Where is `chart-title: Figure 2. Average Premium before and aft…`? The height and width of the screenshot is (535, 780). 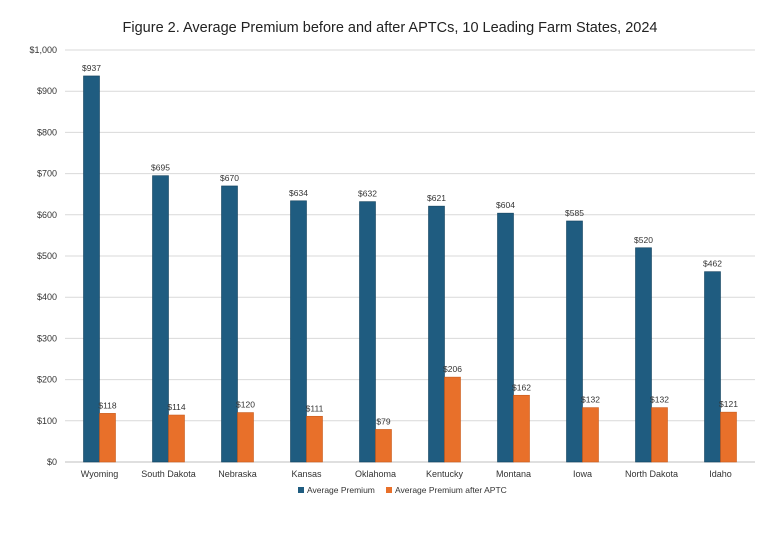 chart-title: Figure 2. Average Premium before and aft… is located at coordinates (390, 28).